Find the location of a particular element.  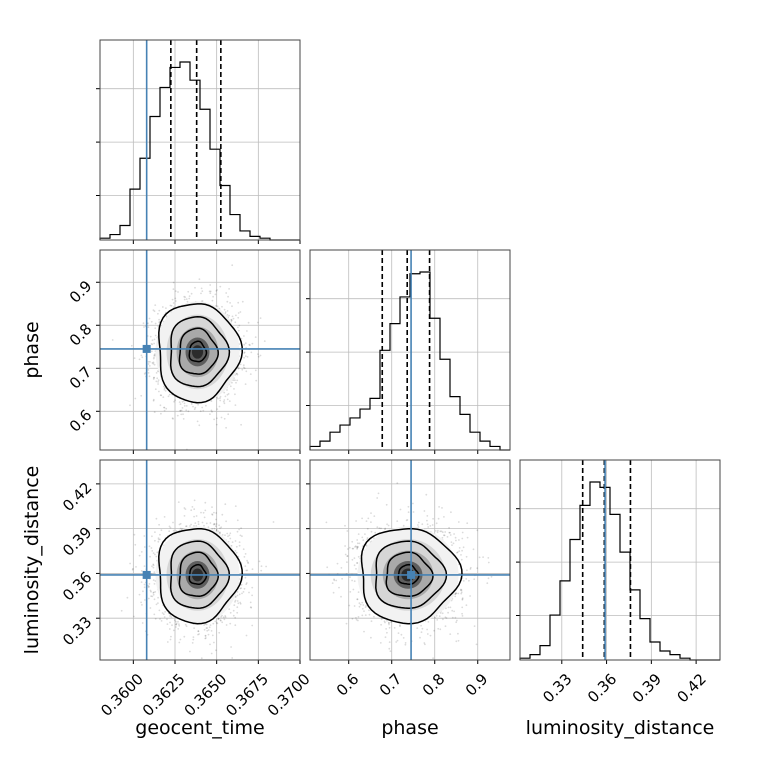

panel-geocent_time-geocent_time is located at coordinates (198, 141).